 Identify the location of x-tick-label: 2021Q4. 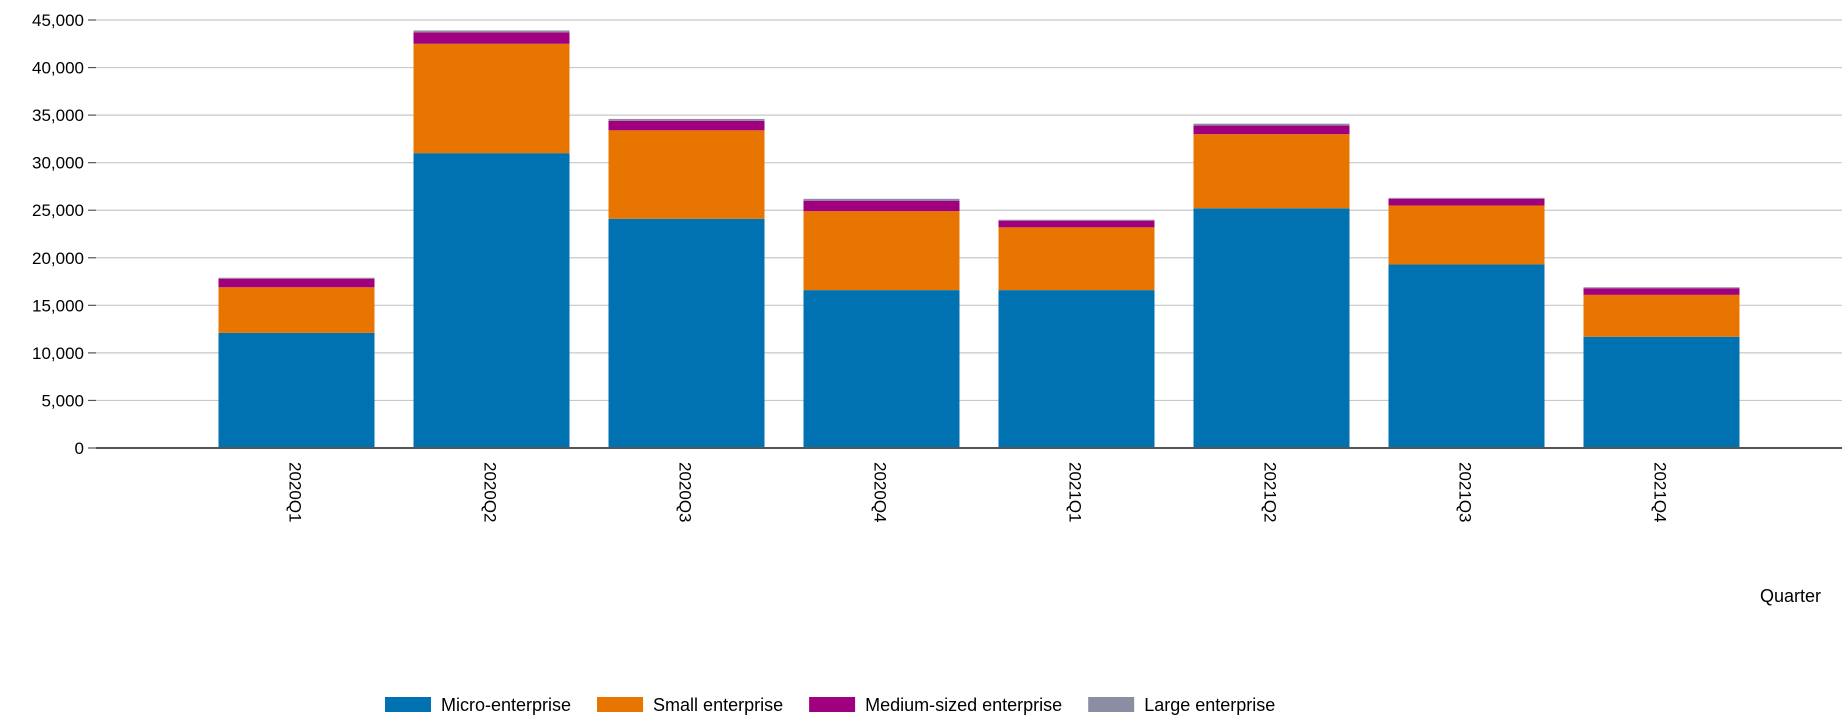
(1660, 492).